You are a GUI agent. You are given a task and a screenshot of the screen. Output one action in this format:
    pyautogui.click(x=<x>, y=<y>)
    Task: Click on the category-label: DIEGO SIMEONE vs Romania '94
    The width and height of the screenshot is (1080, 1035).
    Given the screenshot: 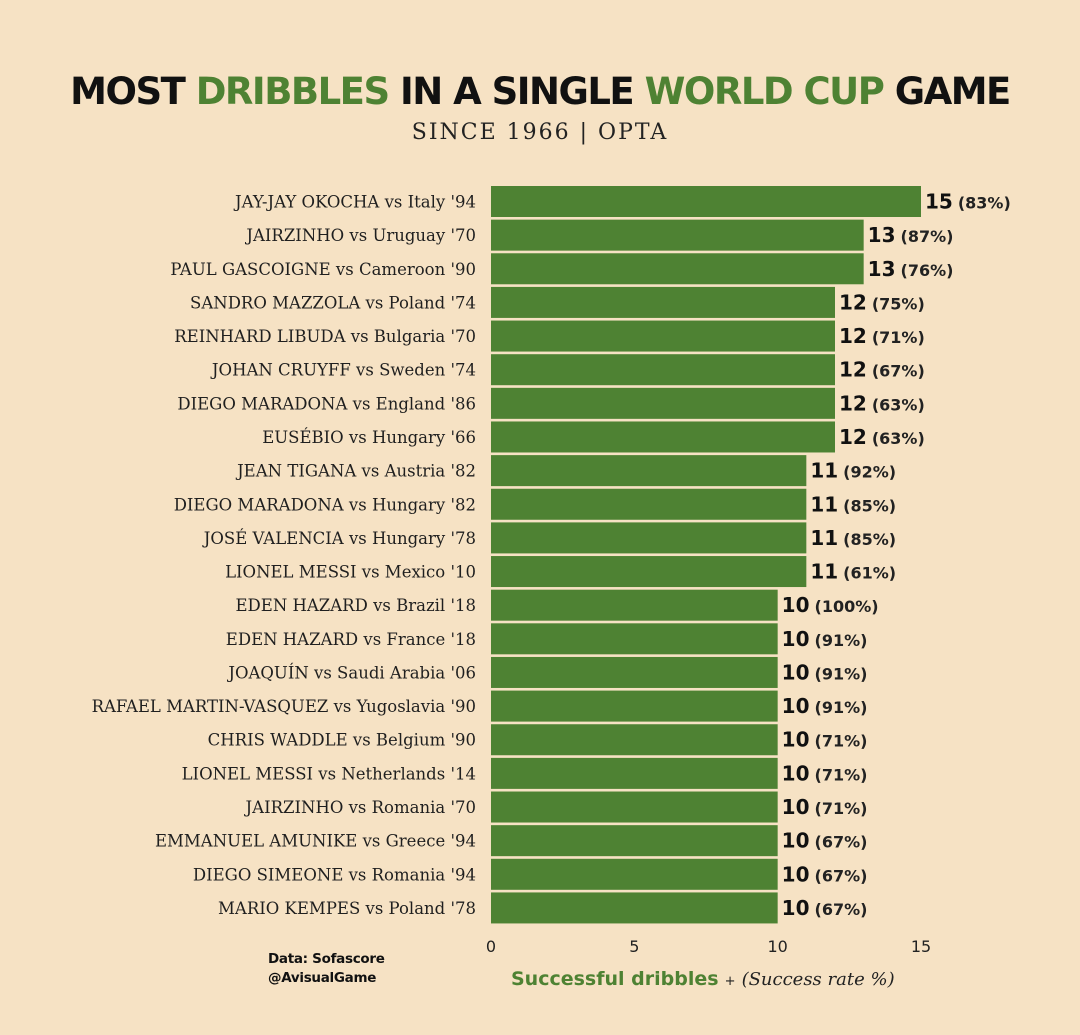 What is the action you would take?
    pyautogui.click(x=334, y=874)
    